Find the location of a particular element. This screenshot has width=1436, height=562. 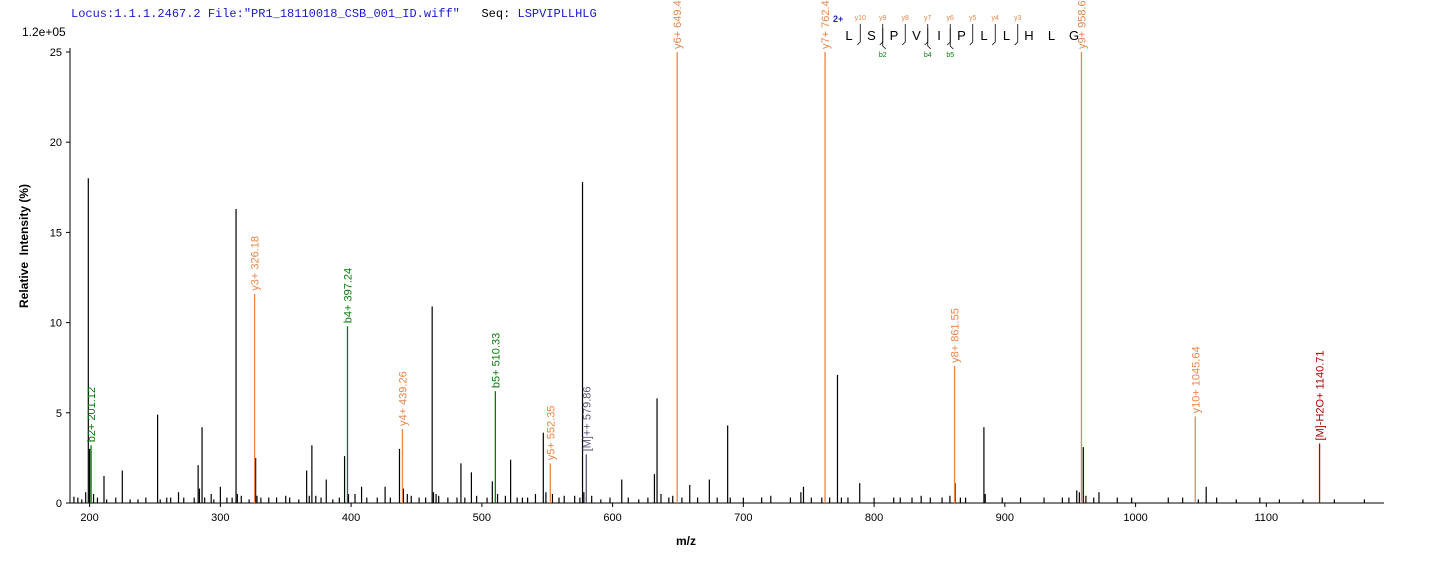

y-ion-marker: y3 is located at coordinates (1018, 18).